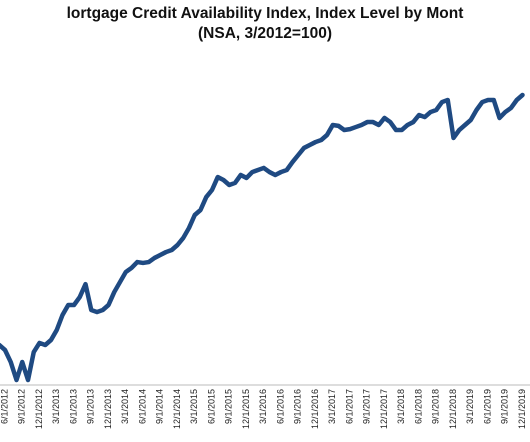  Describe the element at coordinates (315, 409) in the screenshot. I see `x-tick-label: 12/1/2016` at that location.